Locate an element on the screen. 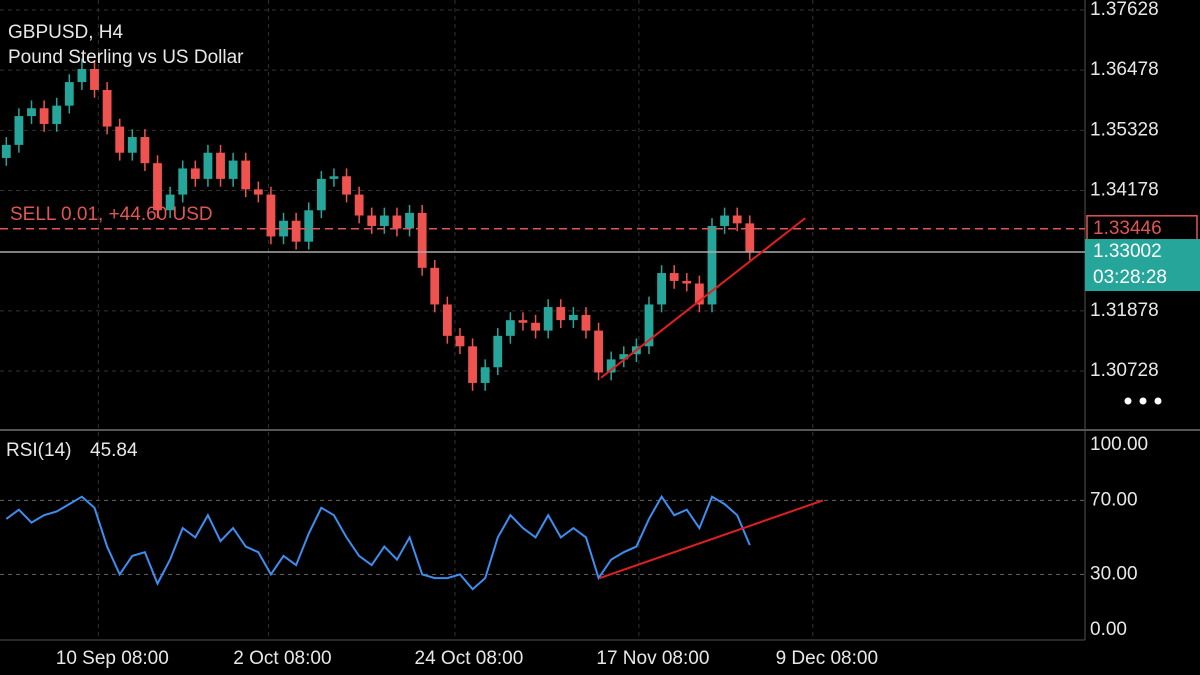 Image resolution: width=1200 pixels, height=675 pixels. x-tick-label: 10 Sep 08:00 is located at coordinates (112, 658).